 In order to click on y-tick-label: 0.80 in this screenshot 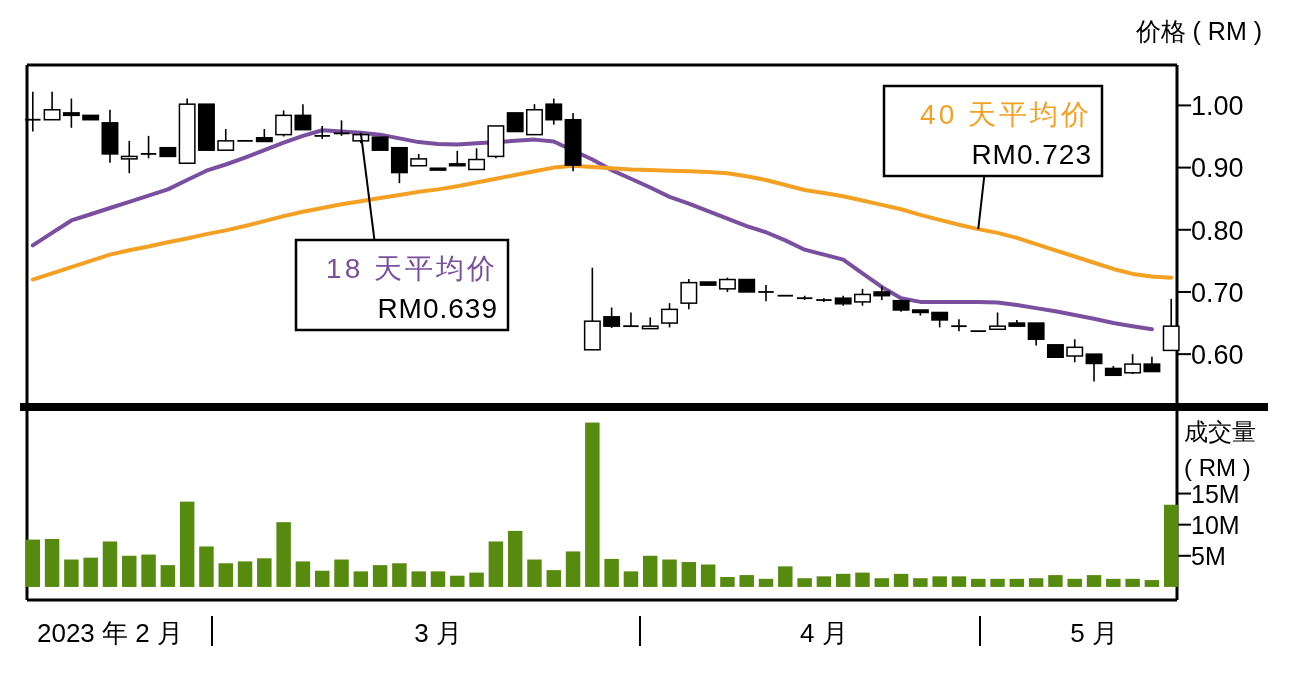, I will do `click(1217, 230)`.